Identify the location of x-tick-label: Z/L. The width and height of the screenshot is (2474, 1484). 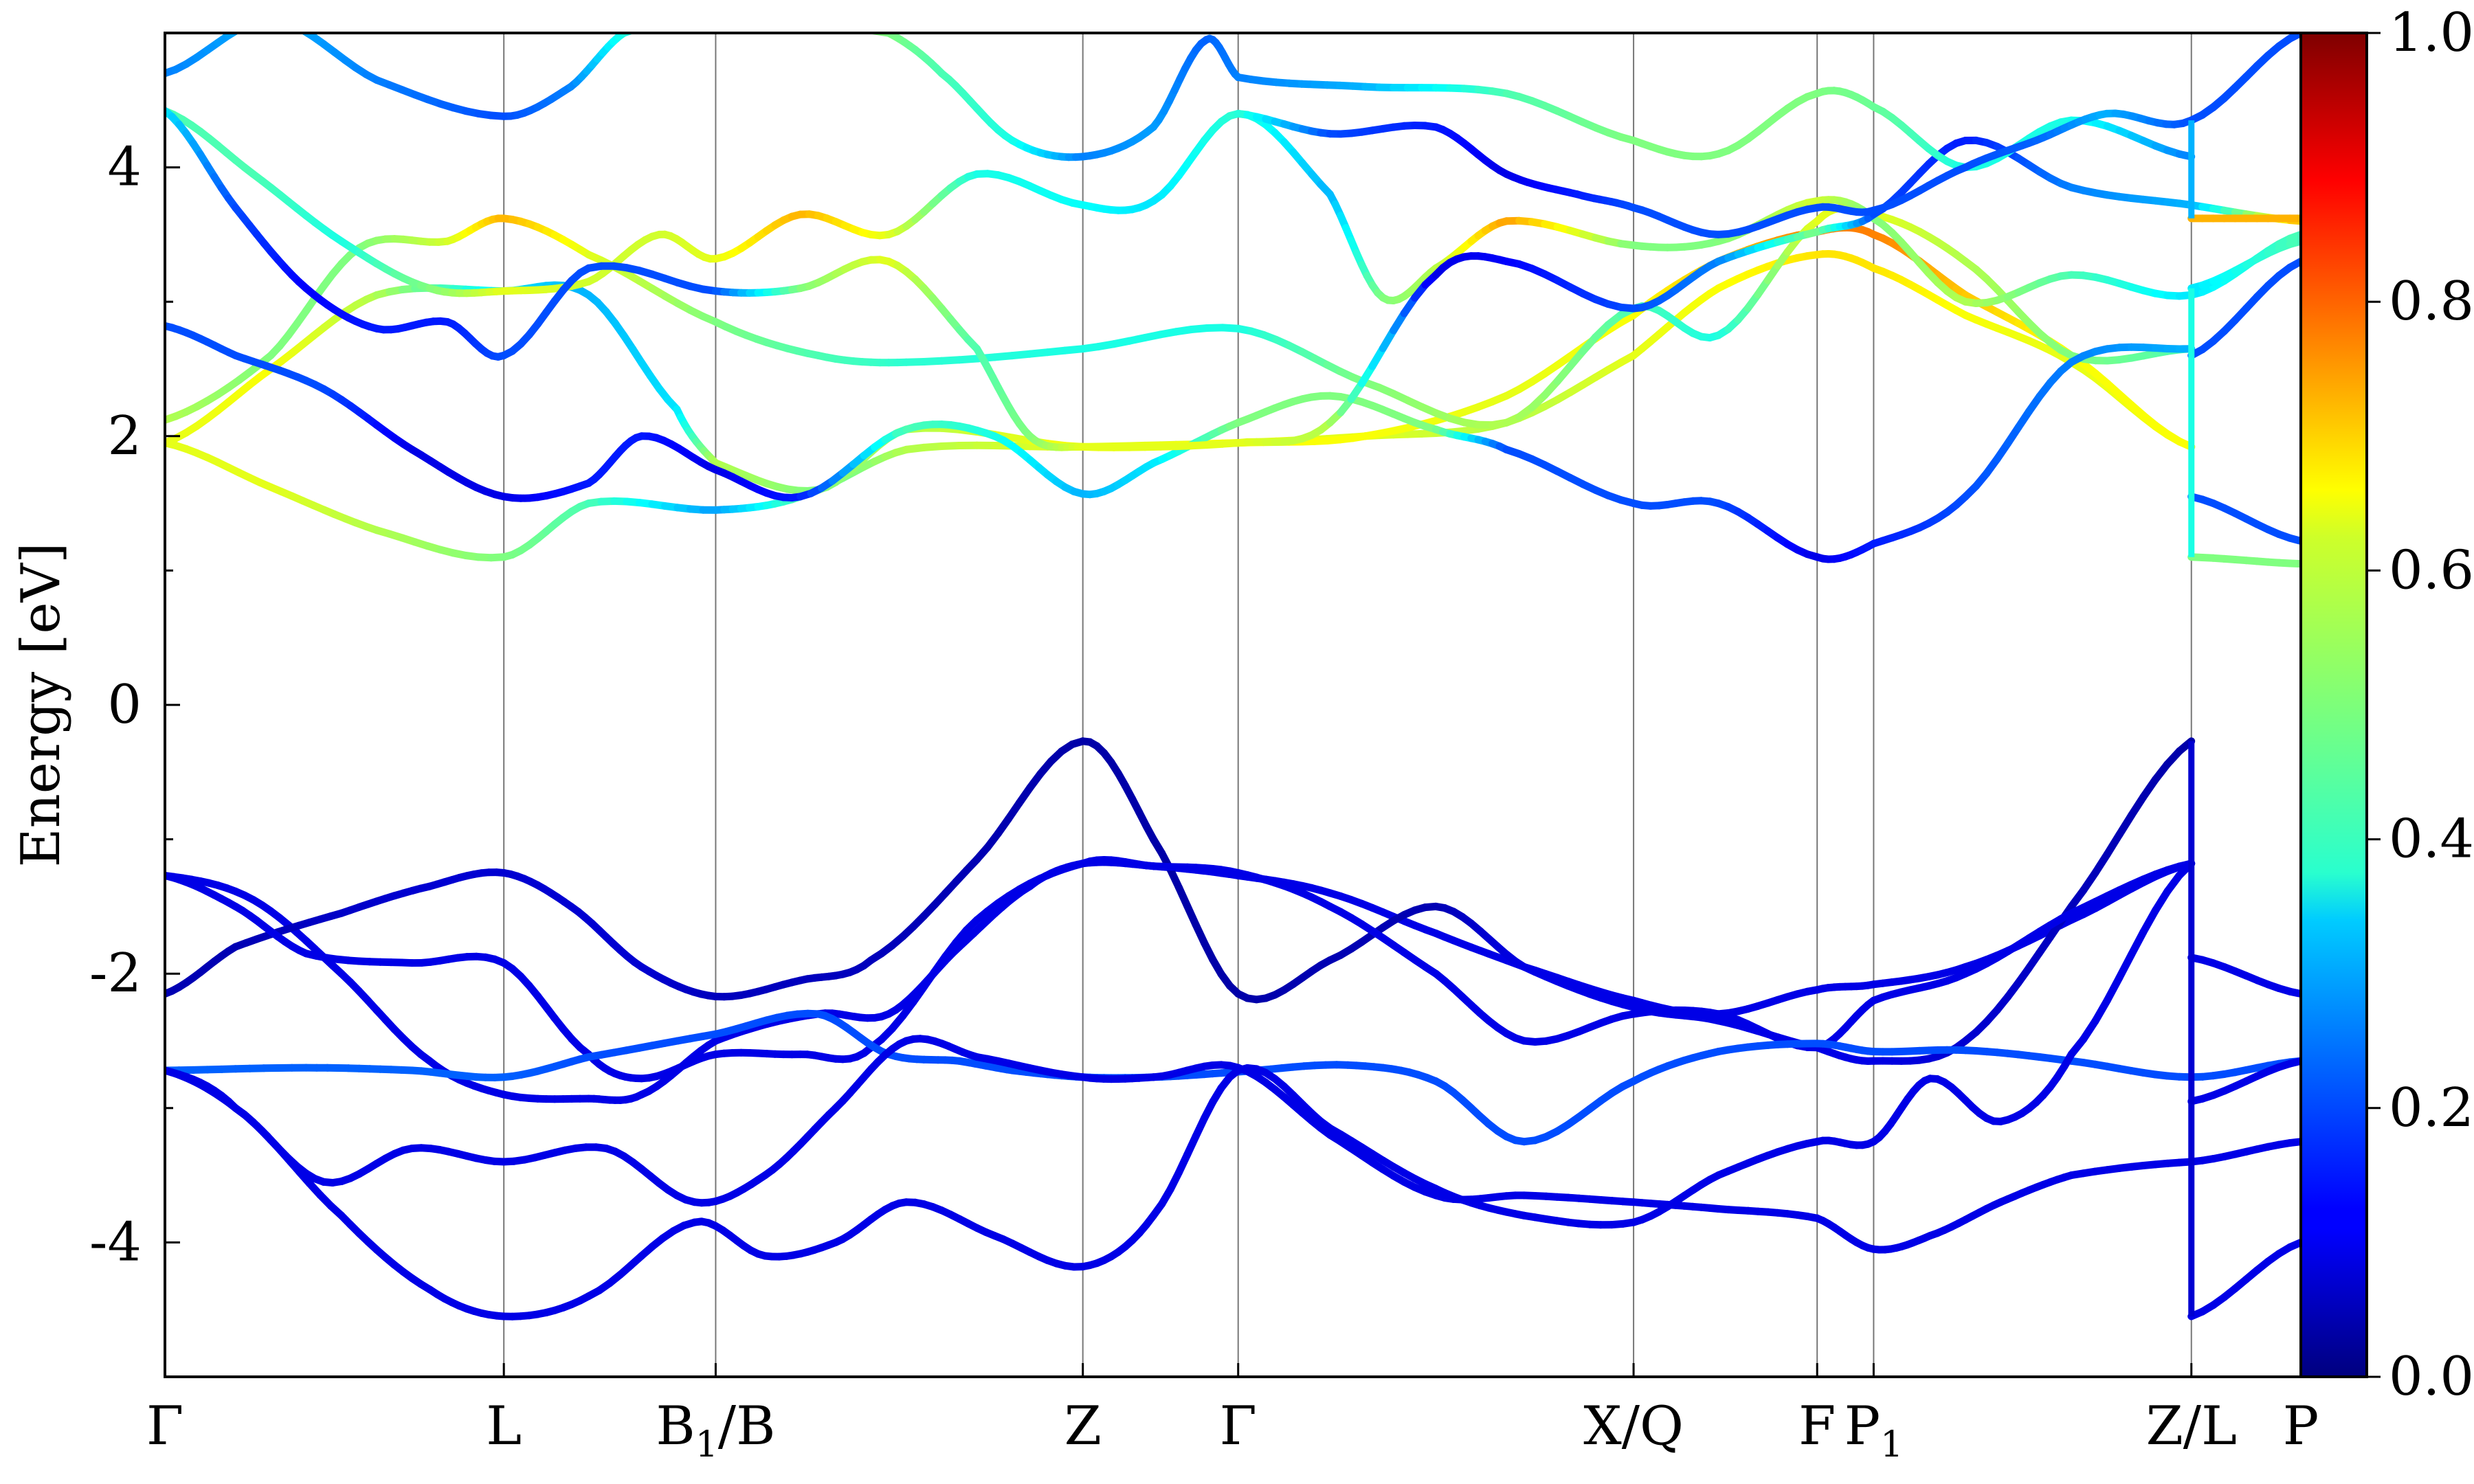
(2191, 1426).